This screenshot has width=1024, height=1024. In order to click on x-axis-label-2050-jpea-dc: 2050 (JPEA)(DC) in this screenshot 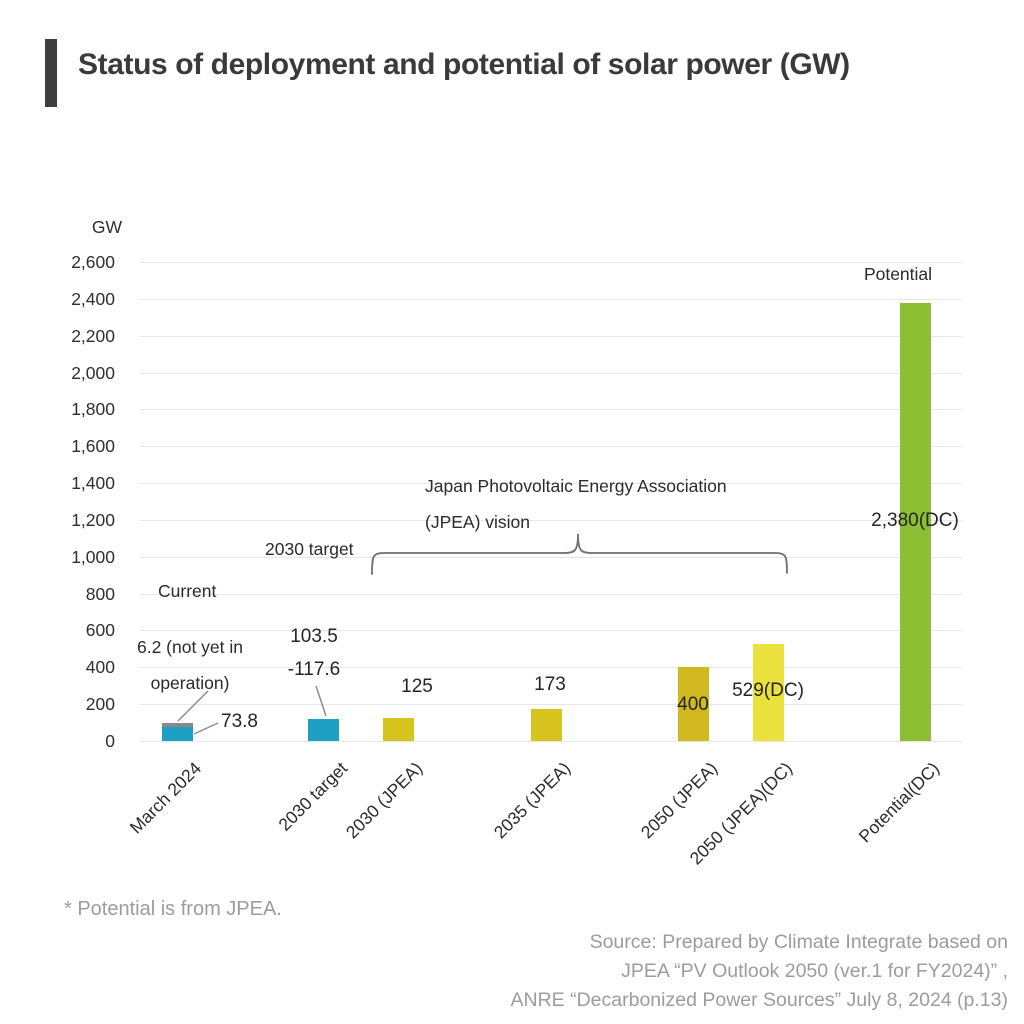, I will do `click(741, 813)`.